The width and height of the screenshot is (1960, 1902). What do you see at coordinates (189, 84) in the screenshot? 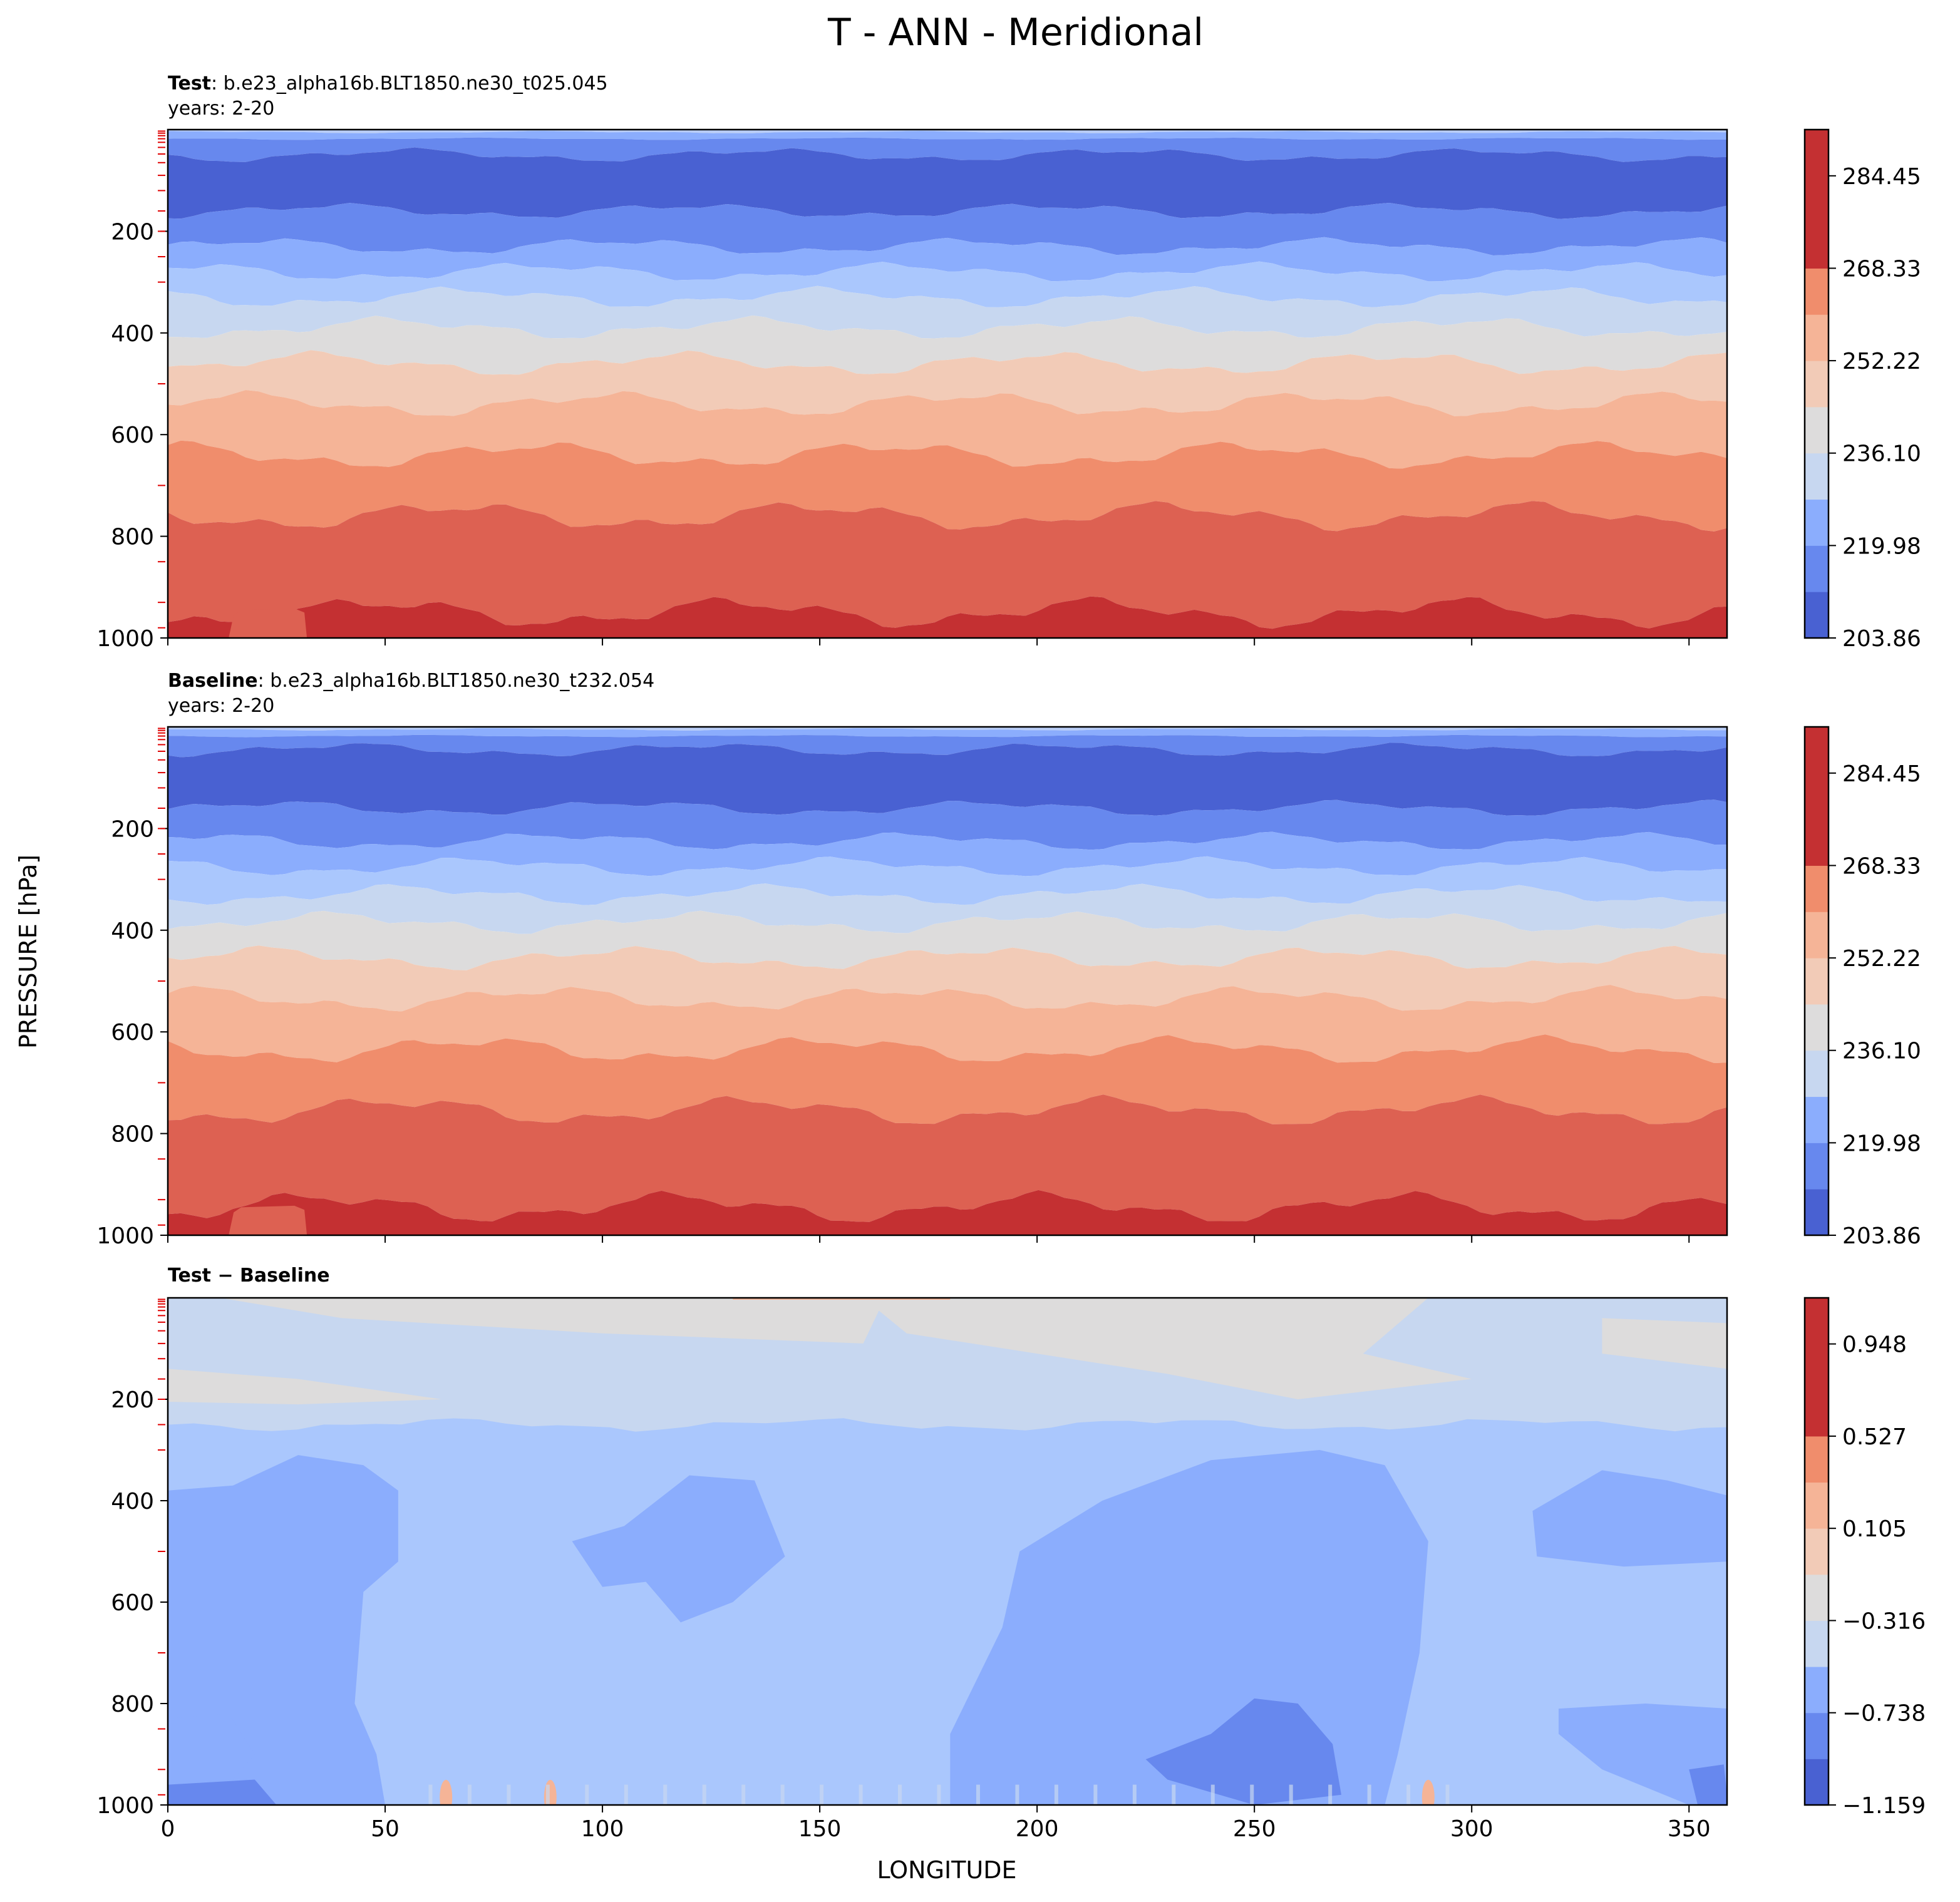
I see `test-title-bold: Test` at bounding box center [189, 84].